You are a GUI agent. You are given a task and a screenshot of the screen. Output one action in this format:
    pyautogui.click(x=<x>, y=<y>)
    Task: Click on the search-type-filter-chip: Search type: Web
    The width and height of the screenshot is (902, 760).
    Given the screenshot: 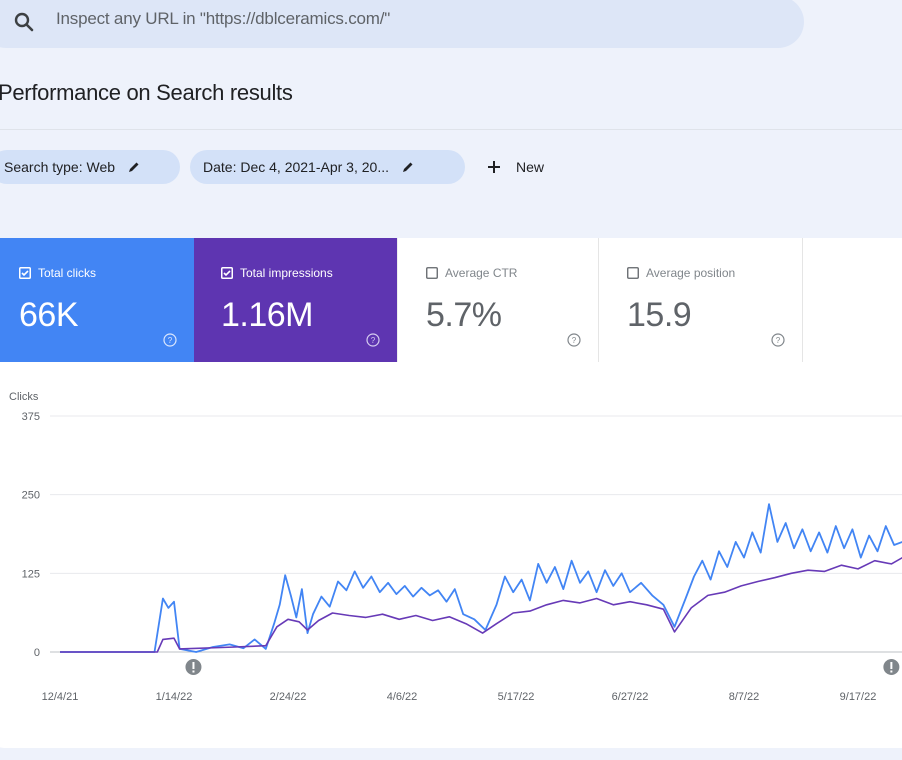 What is the action you would take?
    pyautogui.click(x=90, y=167)
    